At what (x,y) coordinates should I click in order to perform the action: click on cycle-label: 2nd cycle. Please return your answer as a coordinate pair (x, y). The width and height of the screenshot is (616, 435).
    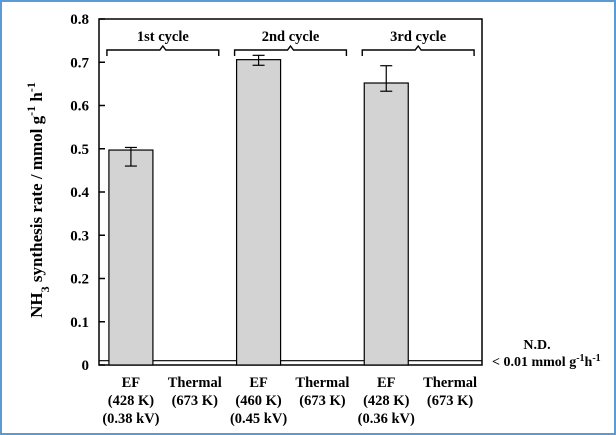
    Looking at the image, I should click on (291, 37).